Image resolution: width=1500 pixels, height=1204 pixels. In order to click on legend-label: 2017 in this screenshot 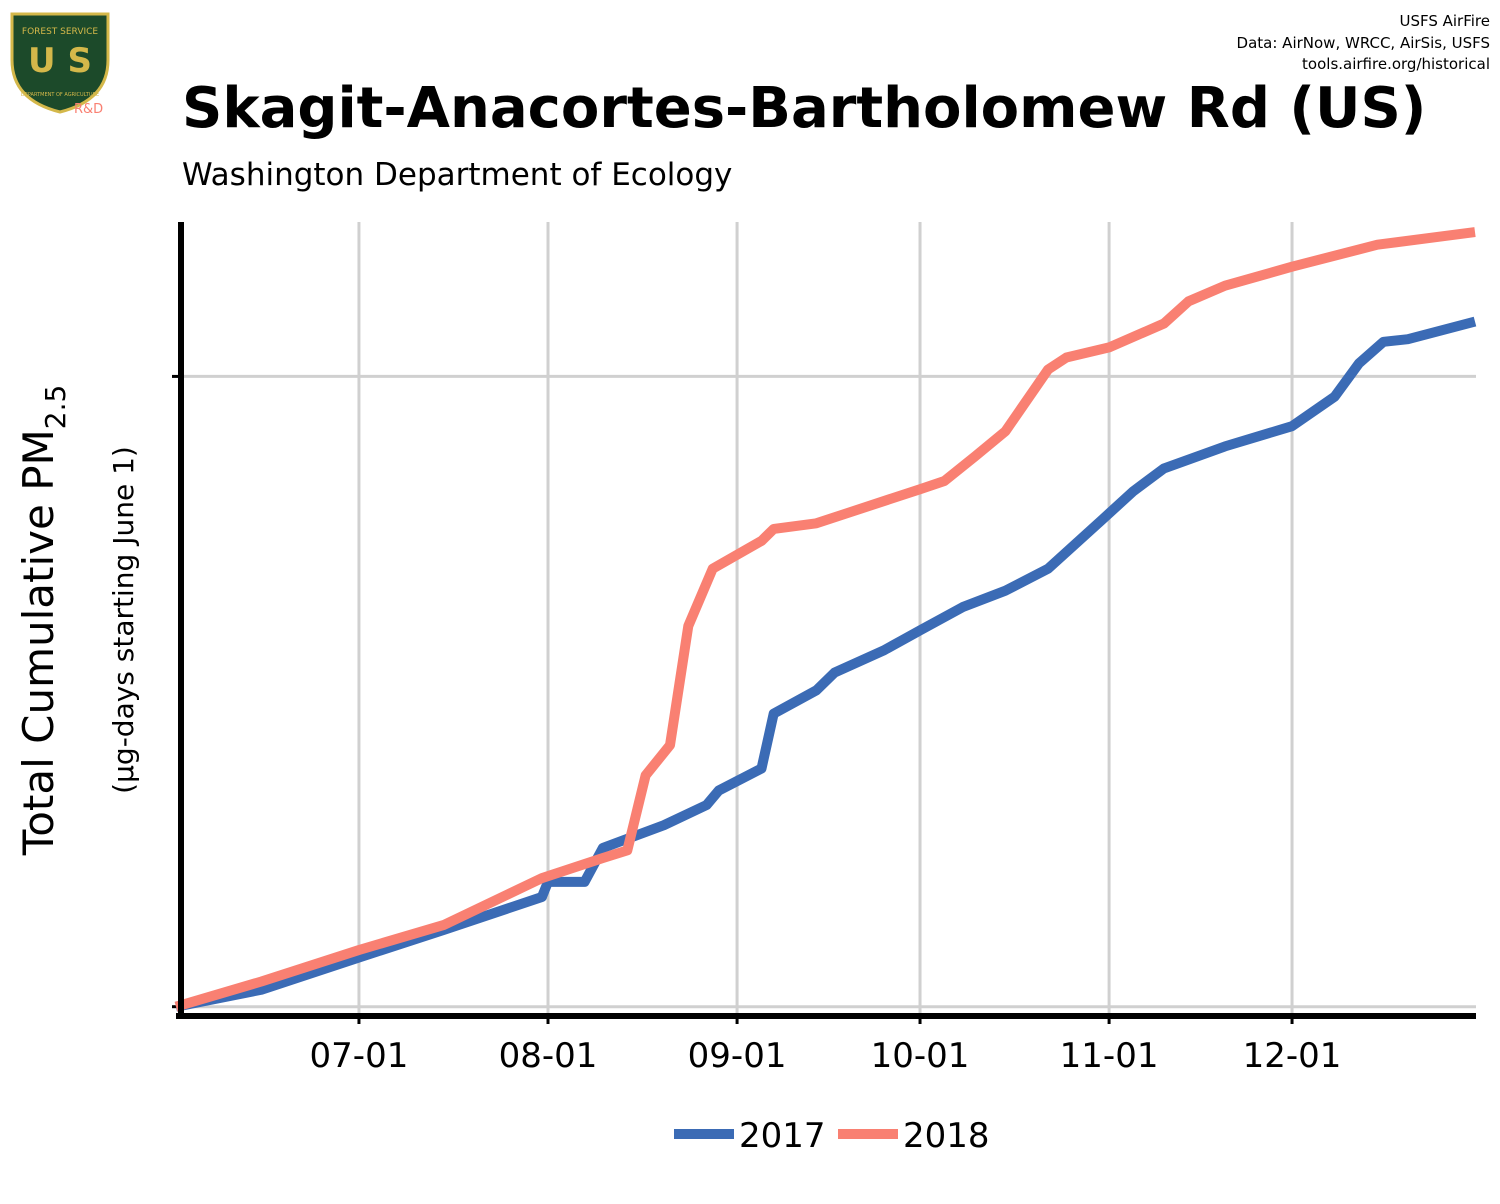, I will do `click(782, 1136)`.